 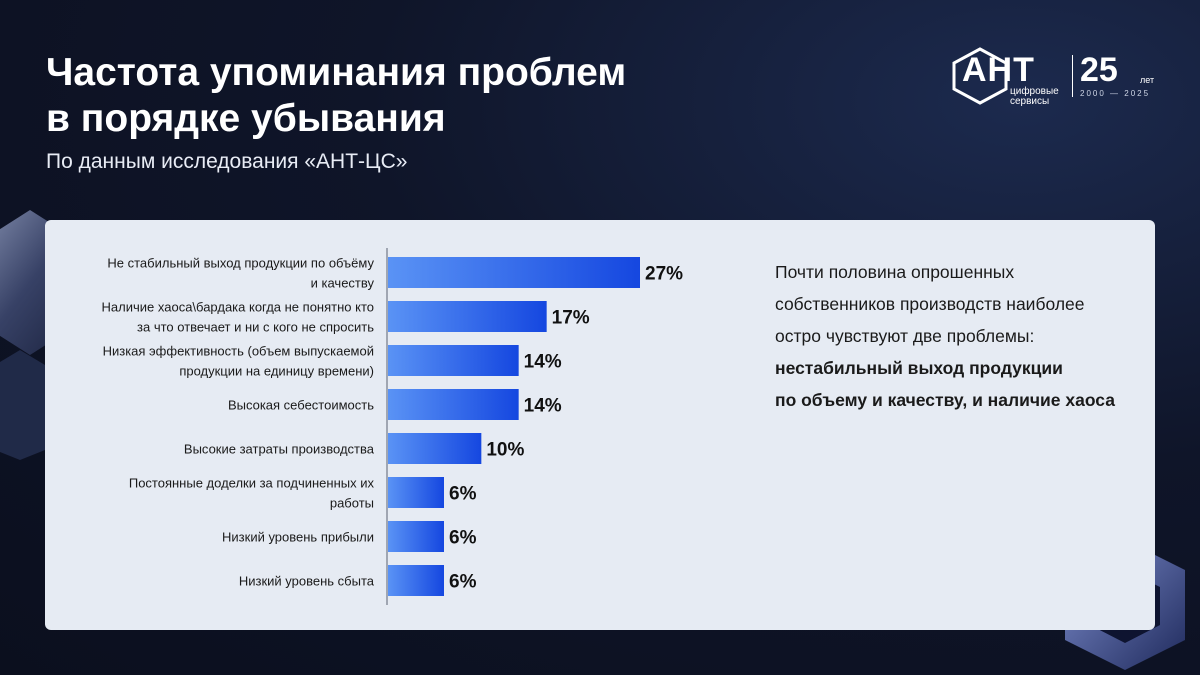 What do you see at coordinates (945, 400) in the screenshot?
I see `note-bold-line-2: по объему и качеству, и наличие хаоса` at bounding box center [945, 400].